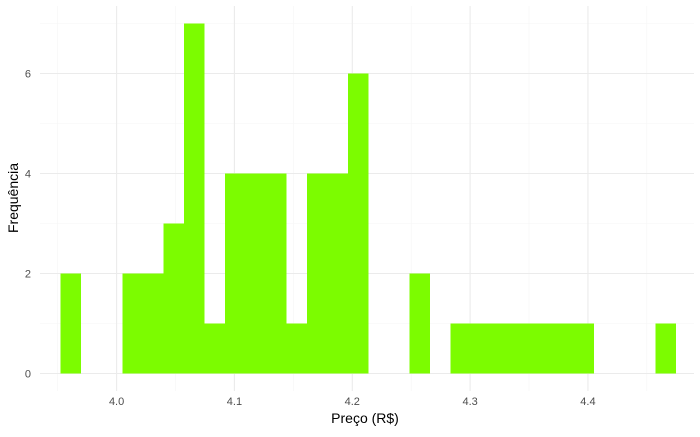  Describe the element at coordinates (28, 275) in the screenshot. I see `y-tick-label: 2` at that location.